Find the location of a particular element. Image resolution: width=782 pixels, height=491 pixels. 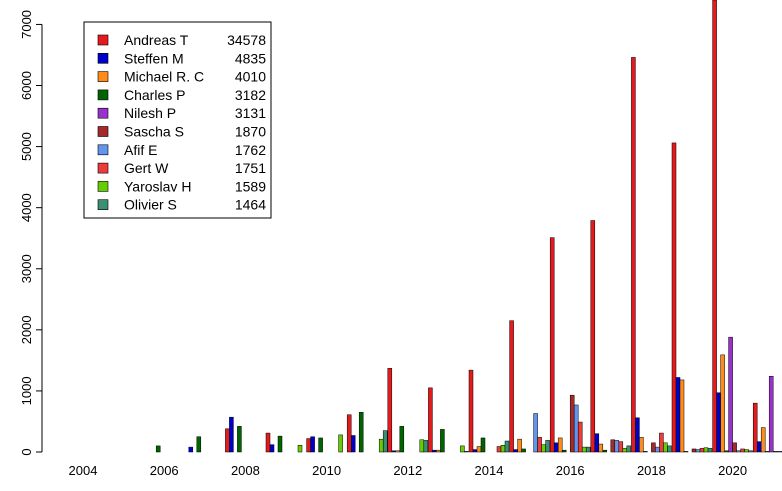

bar-sascha-s-2016 is located at coordinates (572, 423).